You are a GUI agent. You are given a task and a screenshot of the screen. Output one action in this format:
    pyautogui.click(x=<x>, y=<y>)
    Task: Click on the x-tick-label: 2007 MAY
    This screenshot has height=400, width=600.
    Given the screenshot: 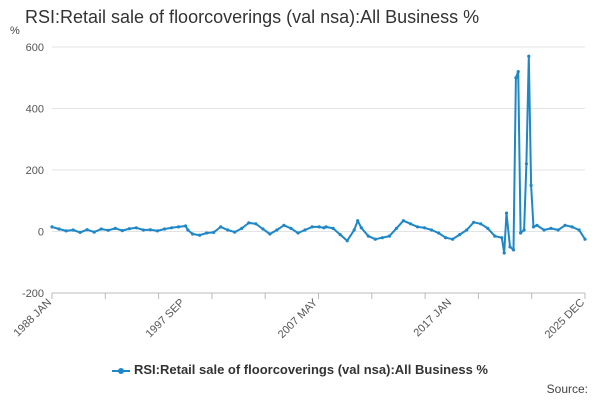 What is the action you would take?
    pyautogui.click(x=298, y=318)
    